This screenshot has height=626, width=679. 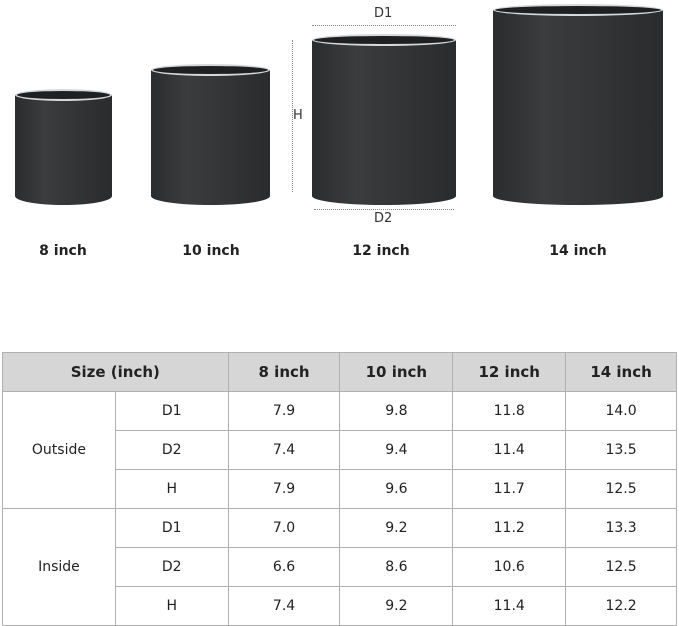 I want to click on table-row: D2 7.4 9.4 11.4 13.5, so click(x=340, y=450).